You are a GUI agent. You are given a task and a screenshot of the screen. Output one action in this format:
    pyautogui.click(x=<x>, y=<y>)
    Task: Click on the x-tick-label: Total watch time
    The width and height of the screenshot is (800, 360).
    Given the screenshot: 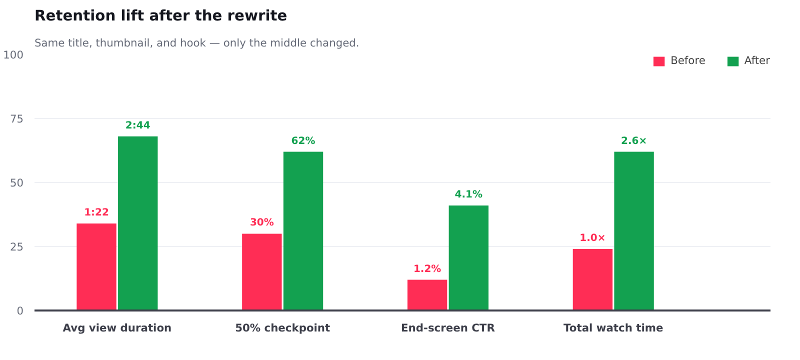 What is the action you would take?
    pyautogui.click(x=614, y=328)
    